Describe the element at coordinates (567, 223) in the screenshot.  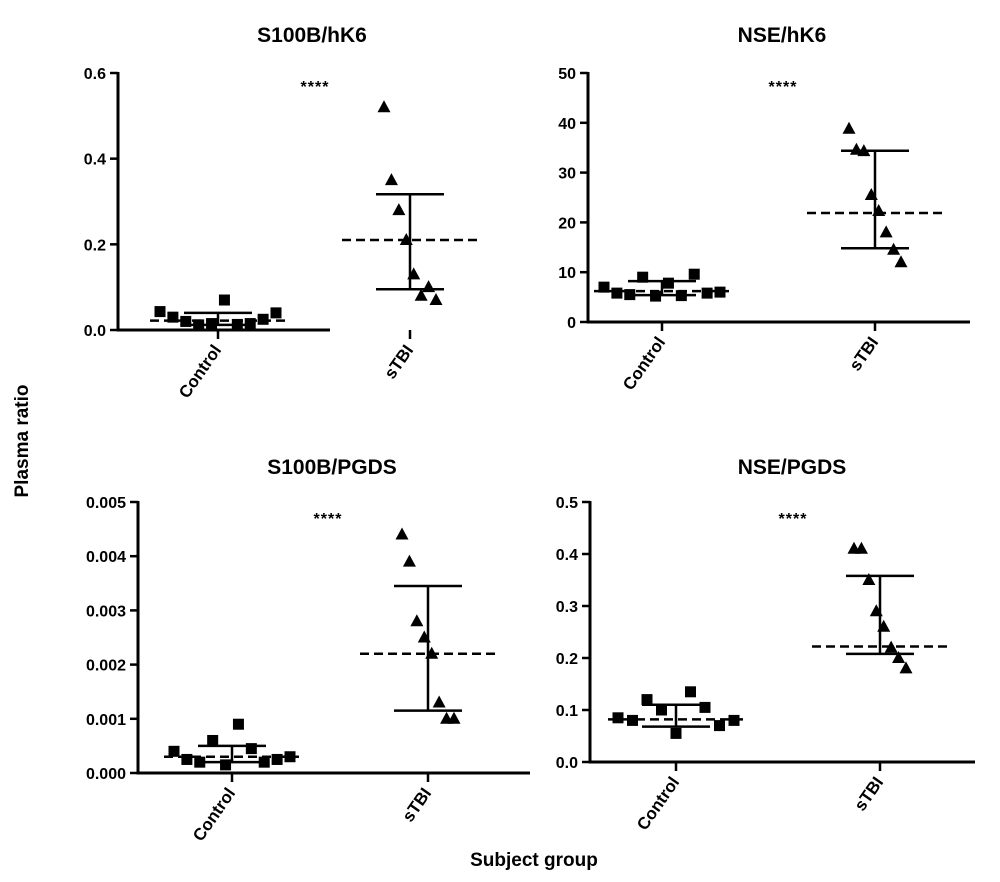
I see `y-tick-label: 20` at that location.